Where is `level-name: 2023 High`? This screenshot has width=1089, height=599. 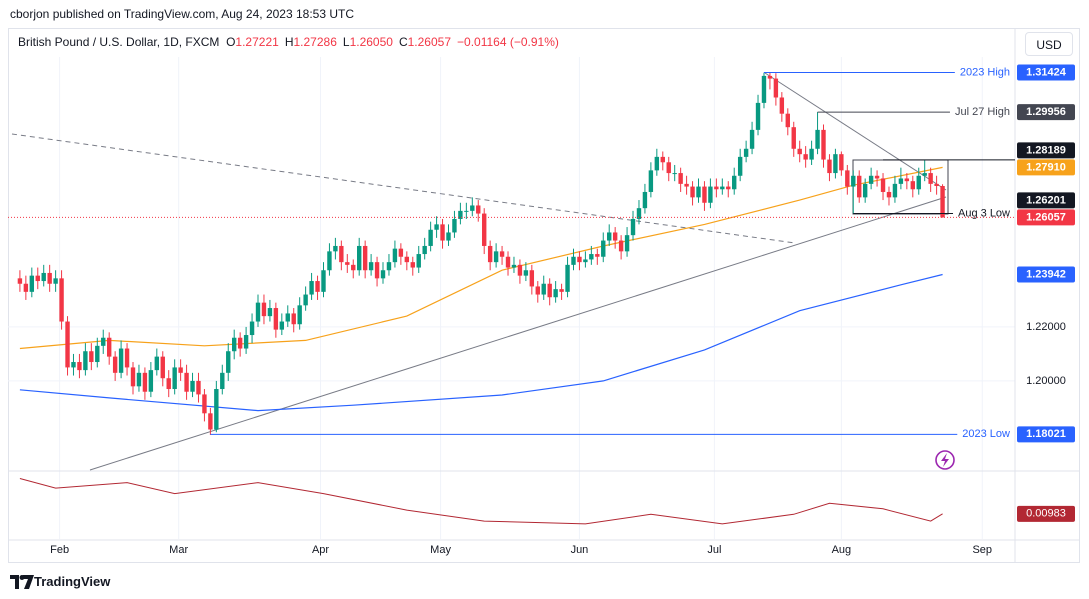
level-name: 2023 High is located at coordinates (985, 72).